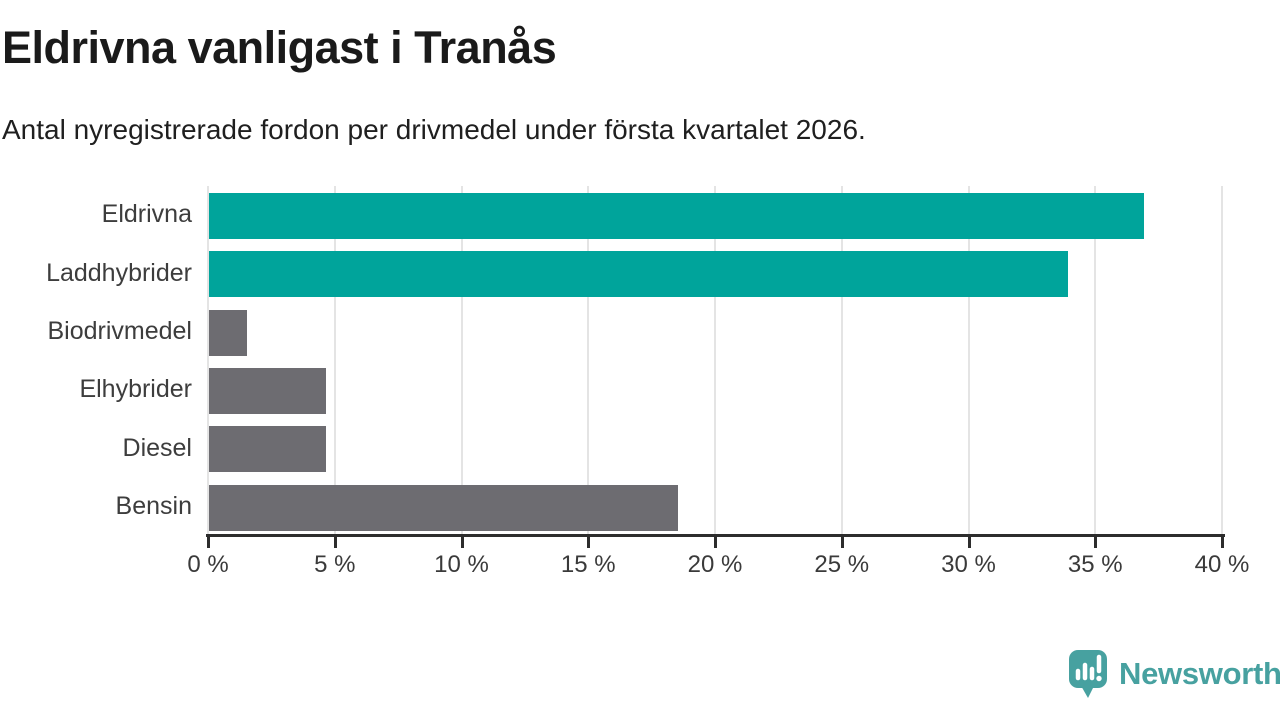 This screenshot has width=1280, height=720. Describe the element at coordinates (228, 332) in the screenshot. I see `bar-biodrivmedel` at that location.